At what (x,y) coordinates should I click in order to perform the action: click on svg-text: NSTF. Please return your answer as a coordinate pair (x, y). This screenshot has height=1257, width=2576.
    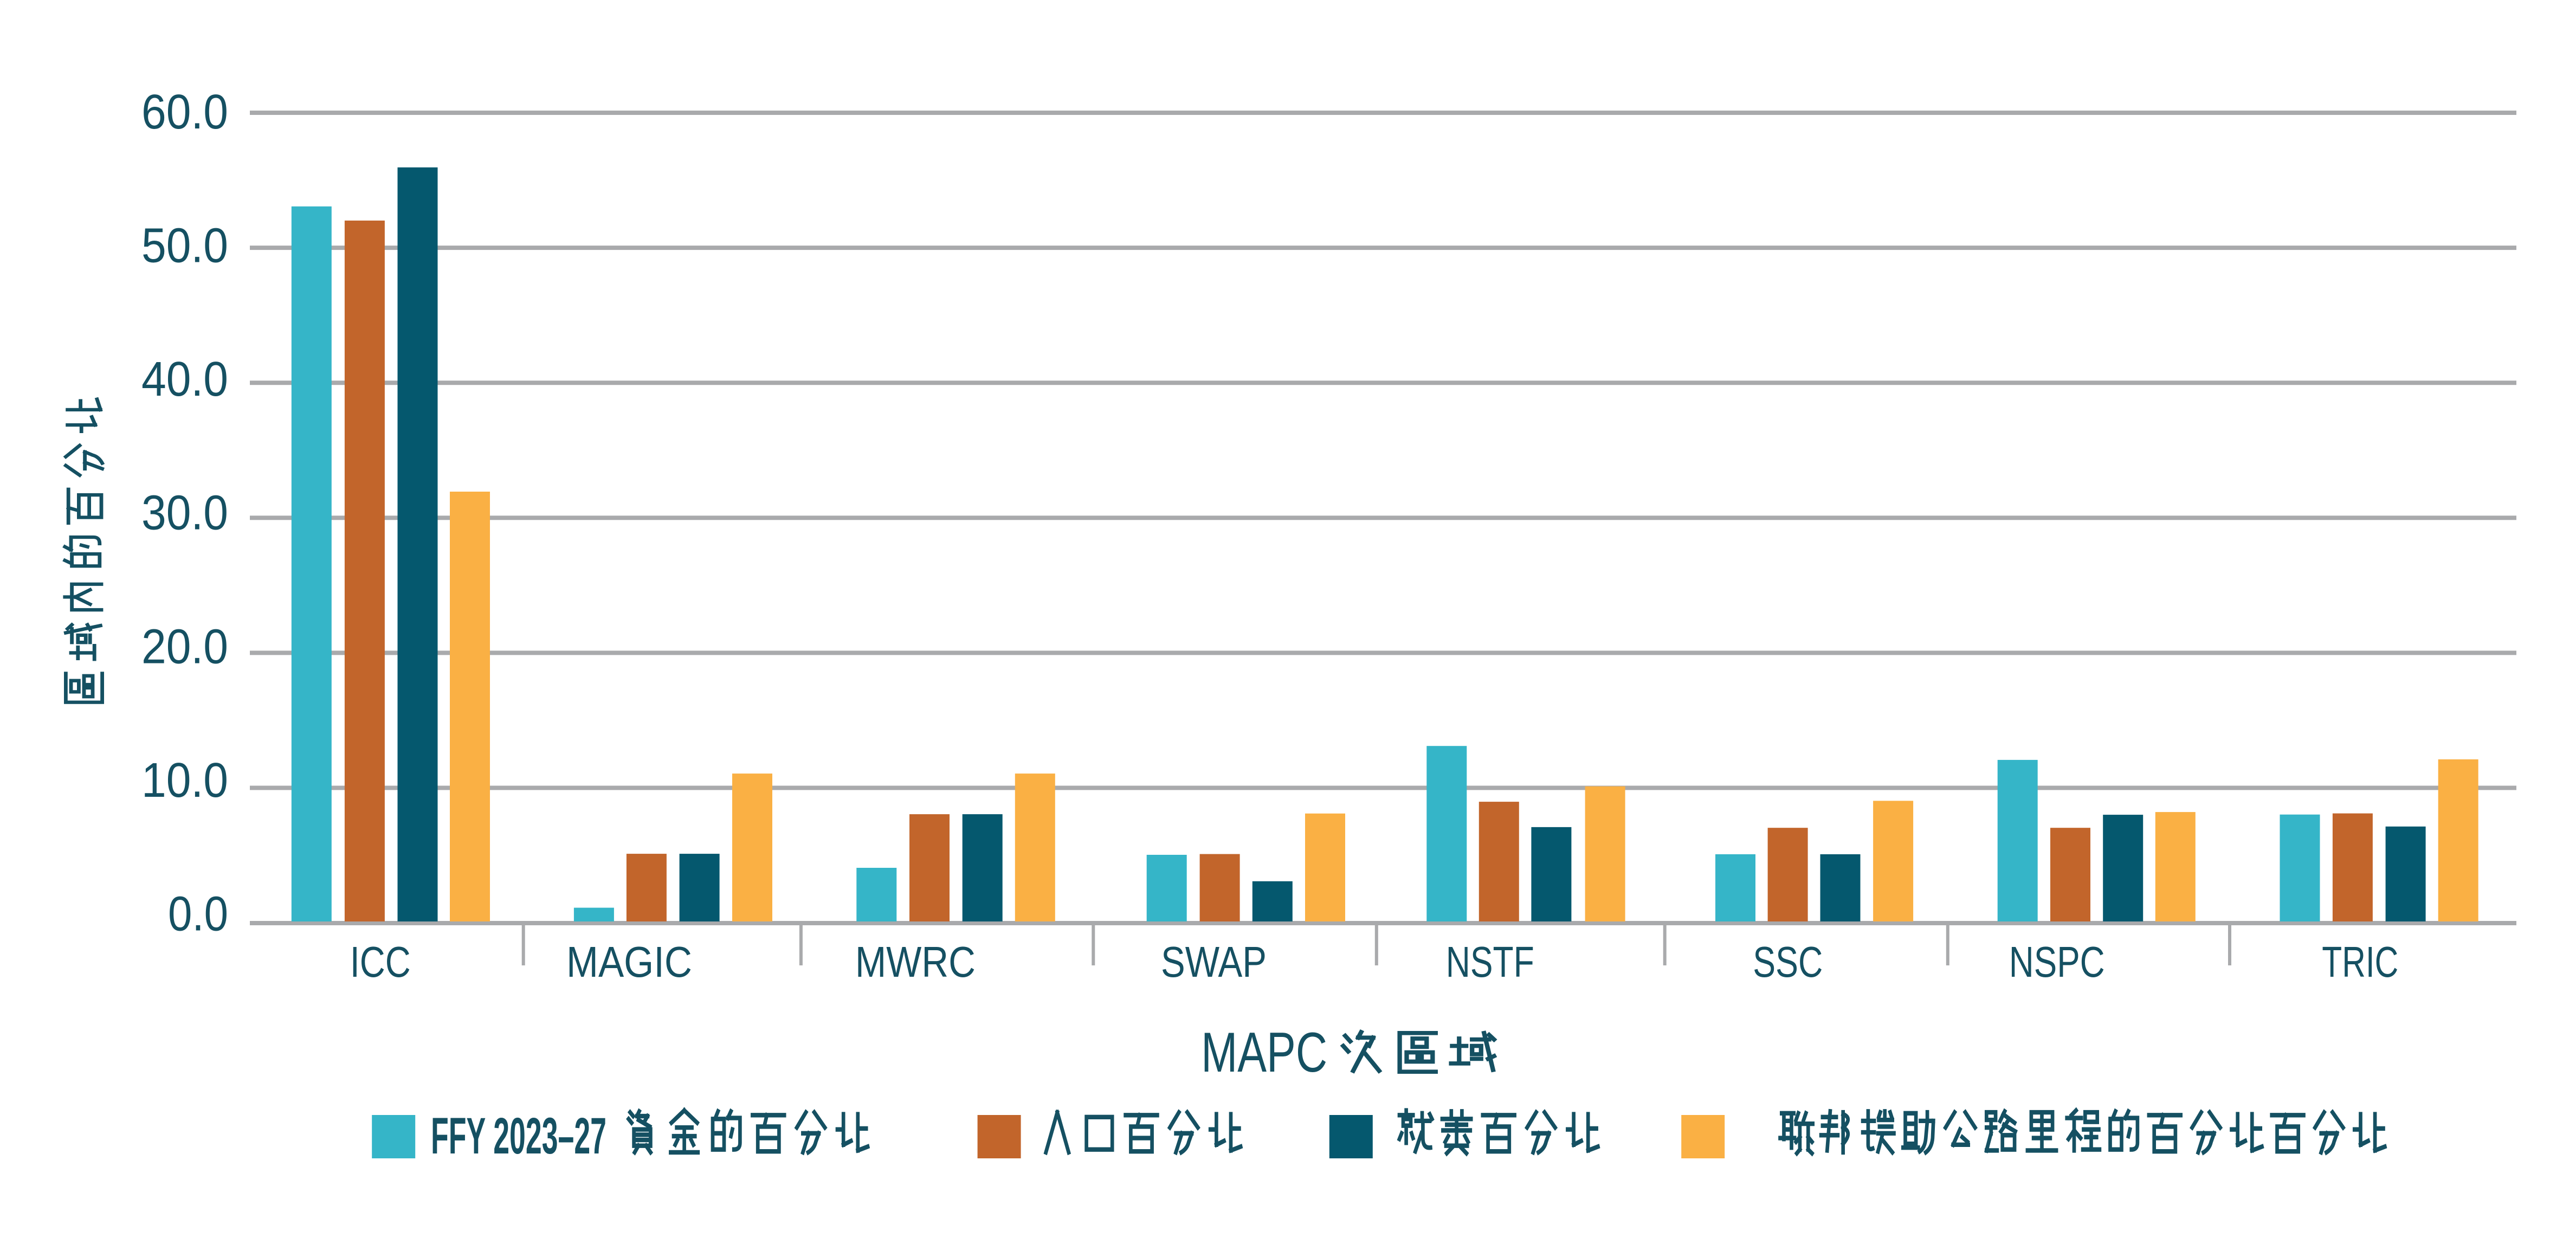
    Looking at the image, I should click on (1490, 962).